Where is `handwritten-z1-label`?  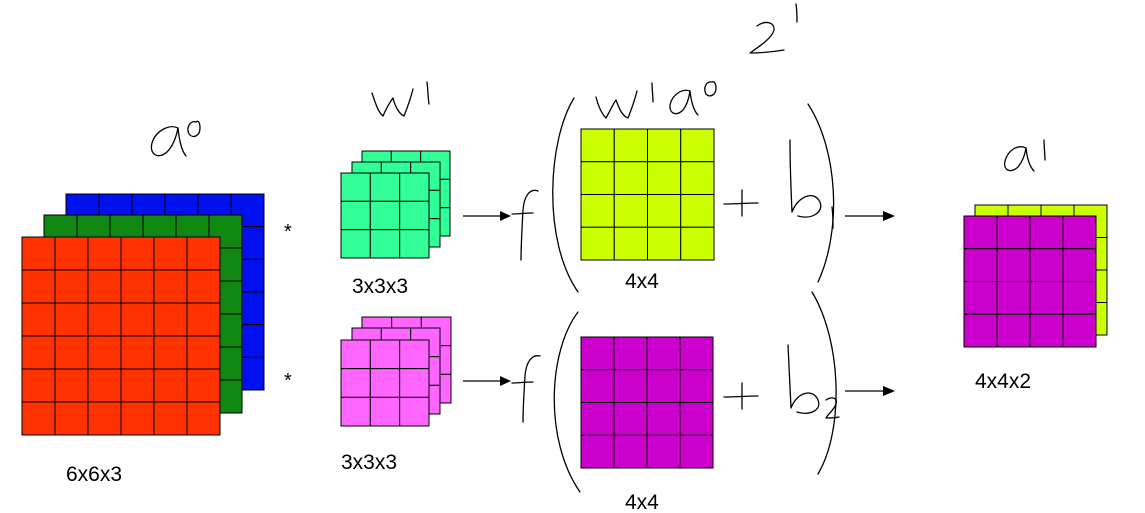
handwritten-z1-label is located at coordinates (773, 28).